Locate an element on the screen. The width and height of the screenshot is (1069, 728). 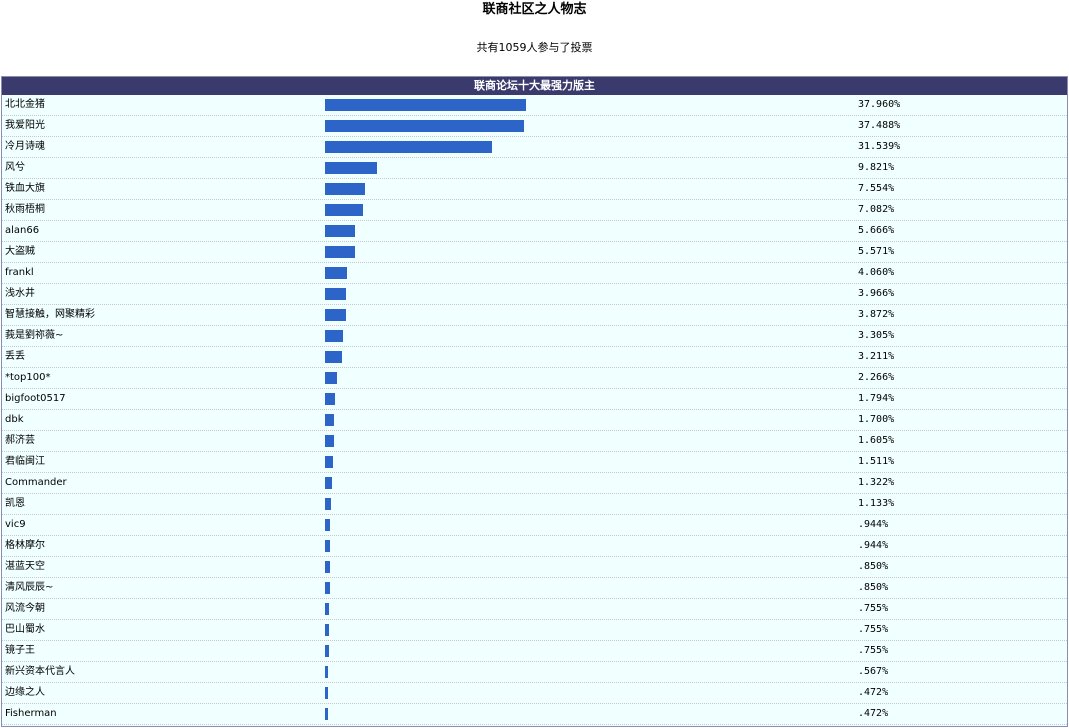
vote-percent: 1.794% is located at coordinates (876, 398).